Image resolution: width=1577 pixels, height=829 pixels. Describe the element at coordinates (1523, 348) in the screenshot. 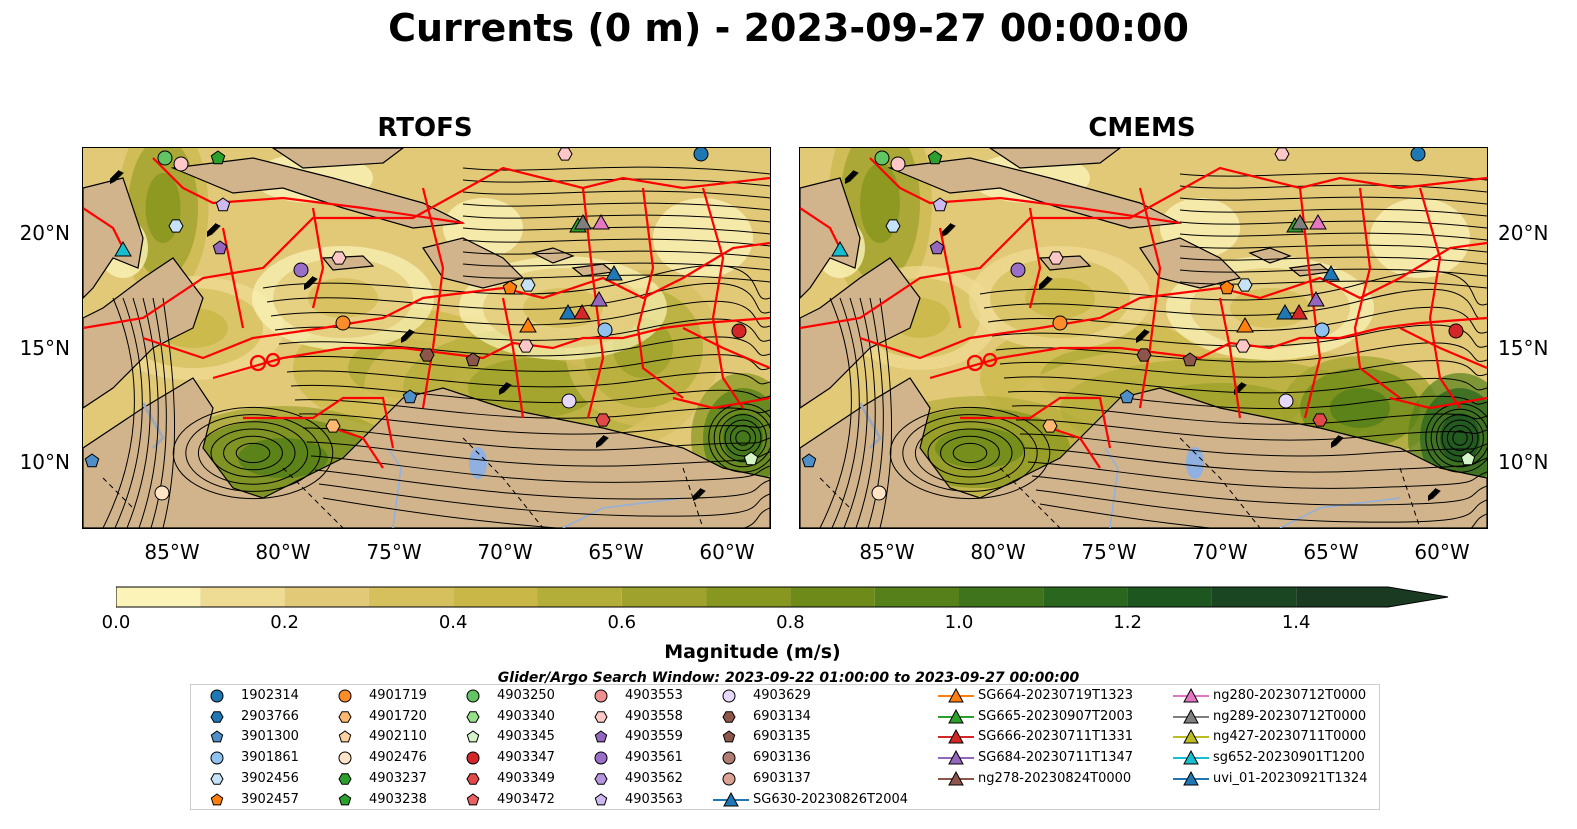

I see `lat-label-15n-right: 15°N` at that location.